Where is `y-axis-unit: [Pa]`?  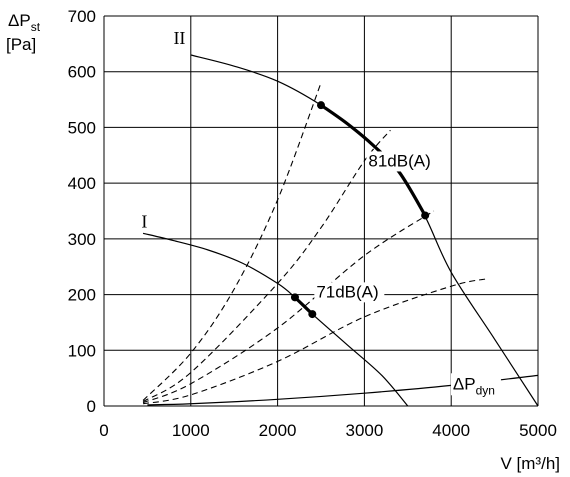
y-axis-unit: [Pa] is located at coordinates (21, 44).